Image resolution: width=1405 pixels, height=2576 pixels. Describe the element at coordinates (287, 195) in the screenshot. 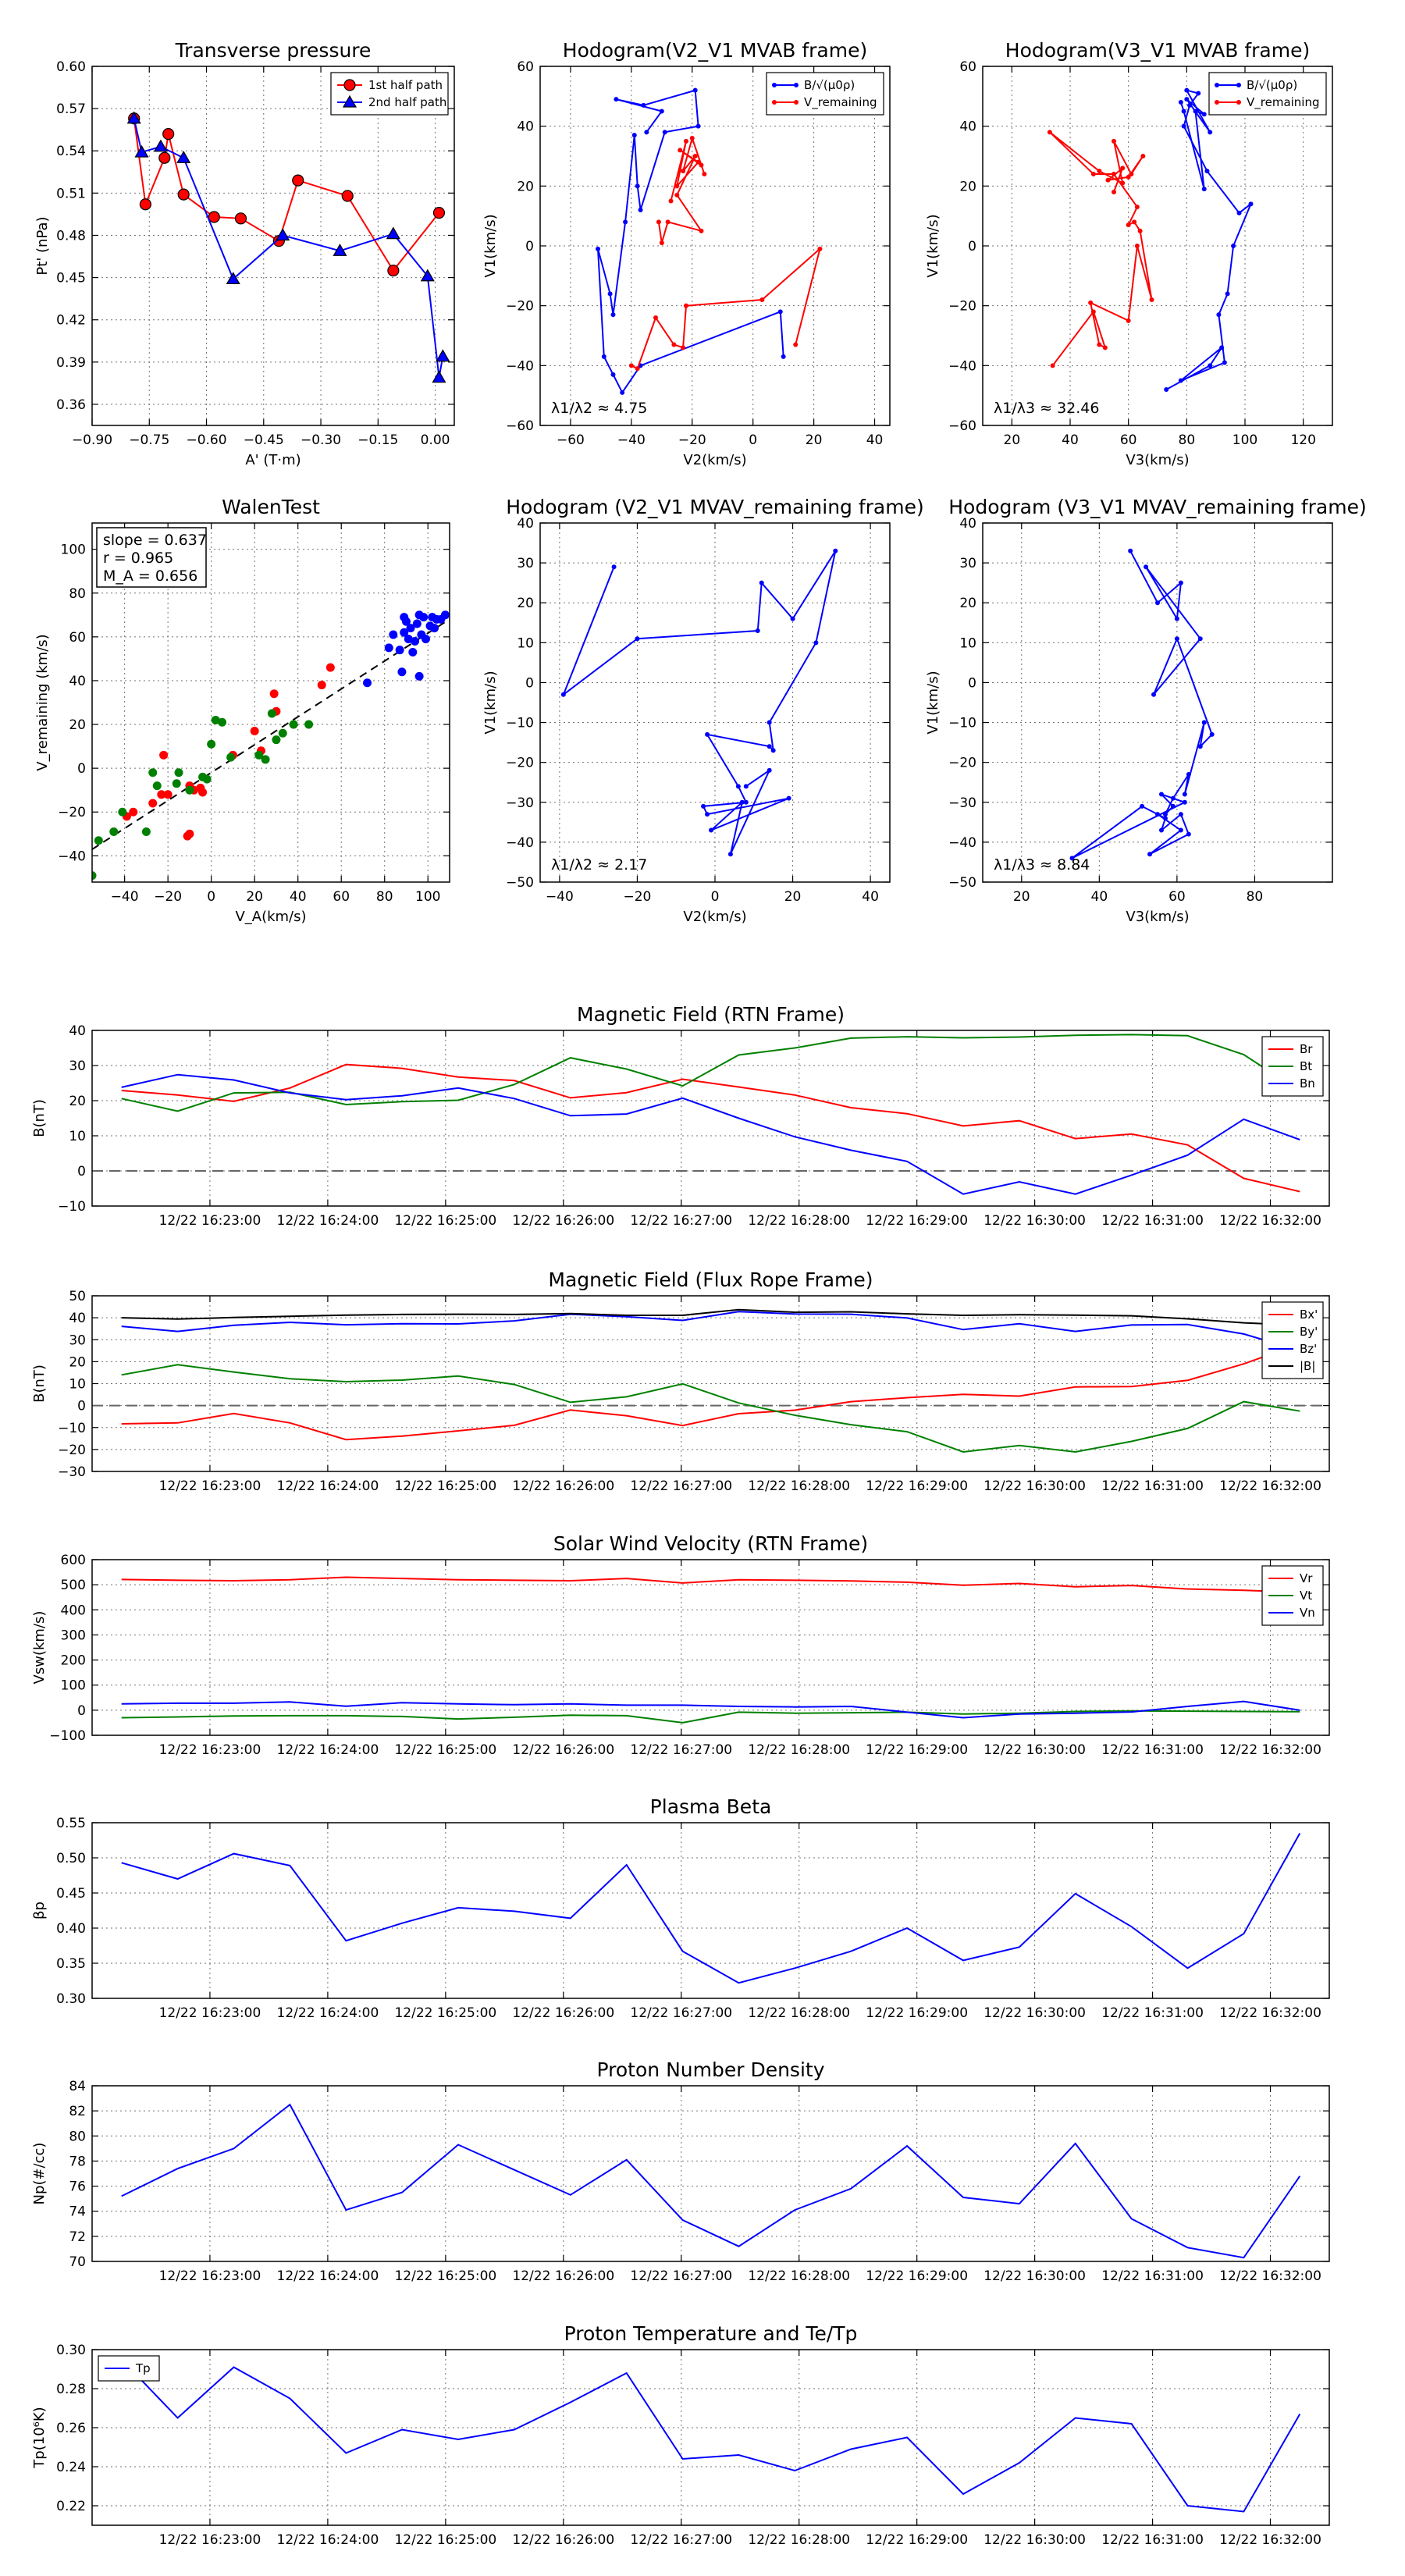

I see `transverse-pressure-series-0-line` at that location.